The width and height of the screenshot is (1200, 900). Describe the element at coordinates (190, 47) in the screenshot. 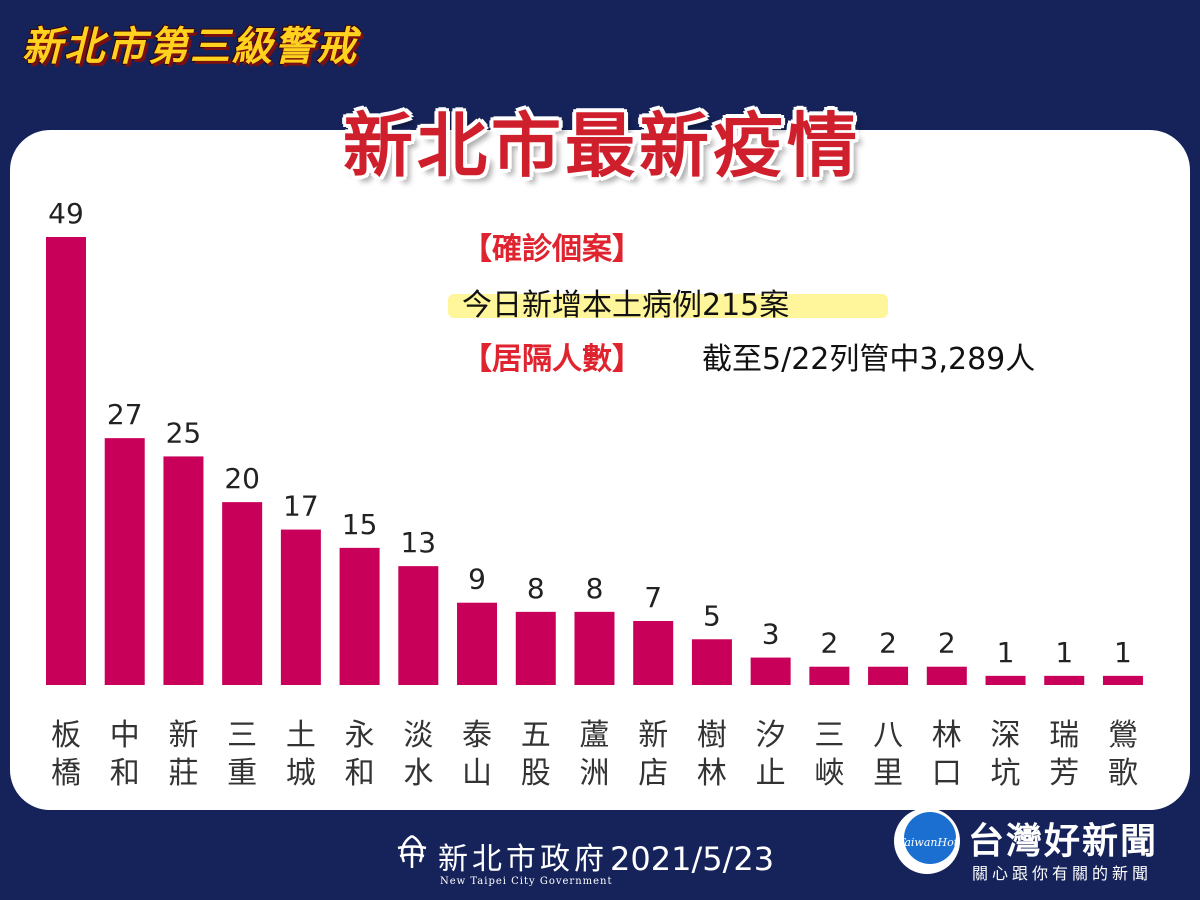

I see `alert-level-title: 新北市第三級警戒` at that location.